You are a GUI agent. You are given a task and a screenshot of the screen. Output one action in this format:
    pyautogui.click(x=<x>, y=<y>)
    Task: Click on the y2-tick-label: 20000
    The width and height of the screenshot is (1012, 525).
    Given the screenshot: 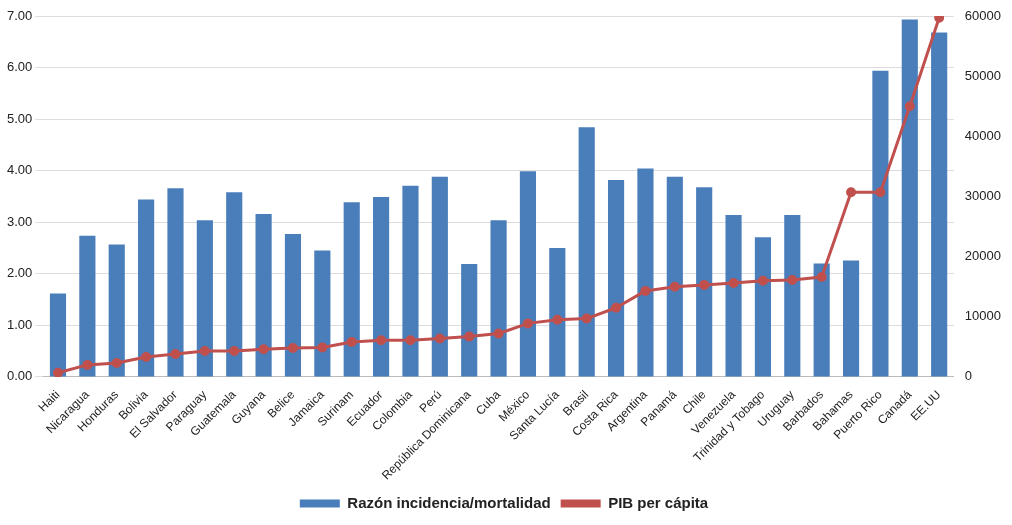 What is the action you would take?
    pyautogui.click(x=983, y=256)
    